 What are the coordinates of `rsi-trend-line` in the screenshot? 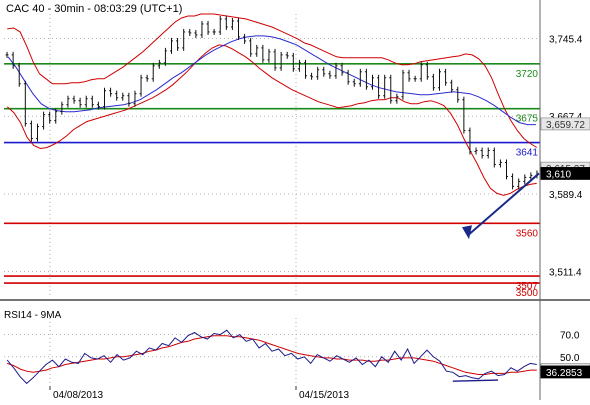 It's located at (475, 380).